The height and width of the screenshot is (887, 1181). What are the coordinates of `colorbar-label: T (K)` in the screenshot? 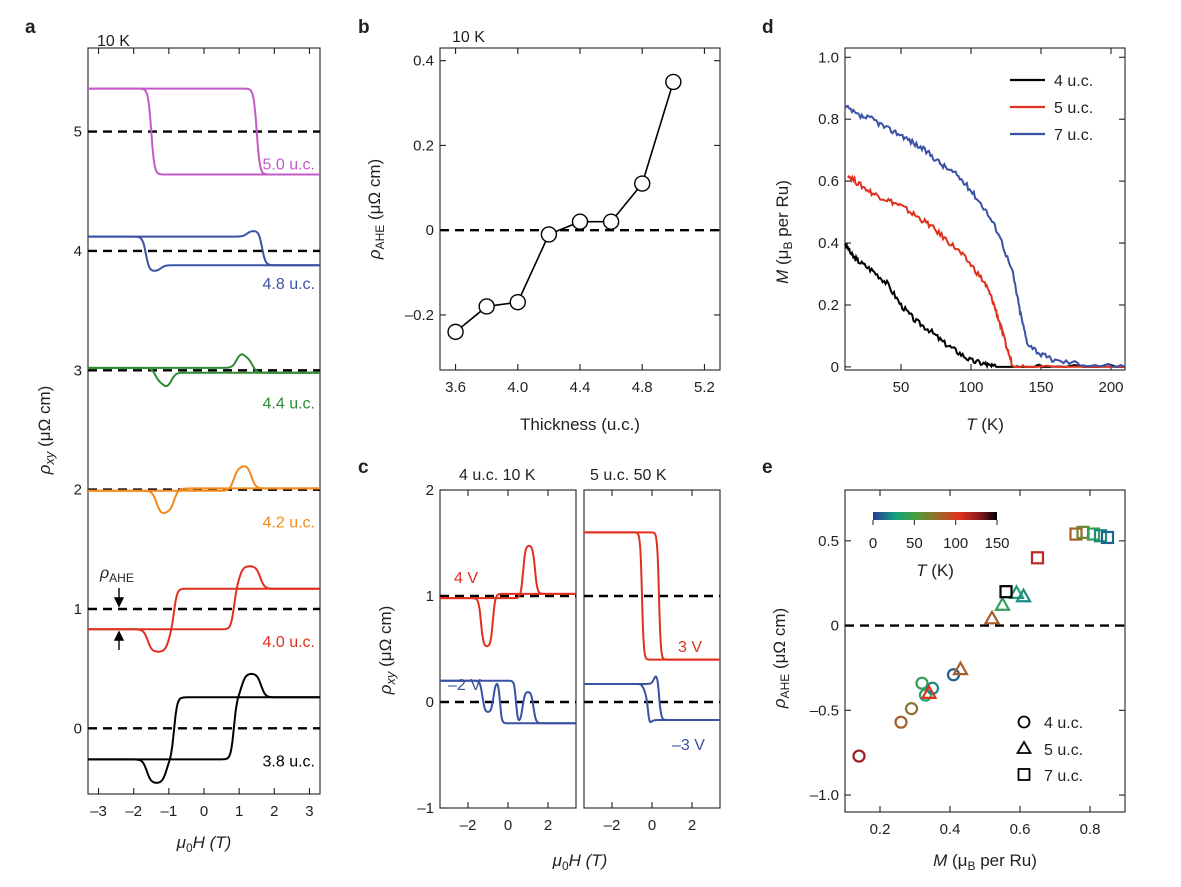 It's located at (935, 570).